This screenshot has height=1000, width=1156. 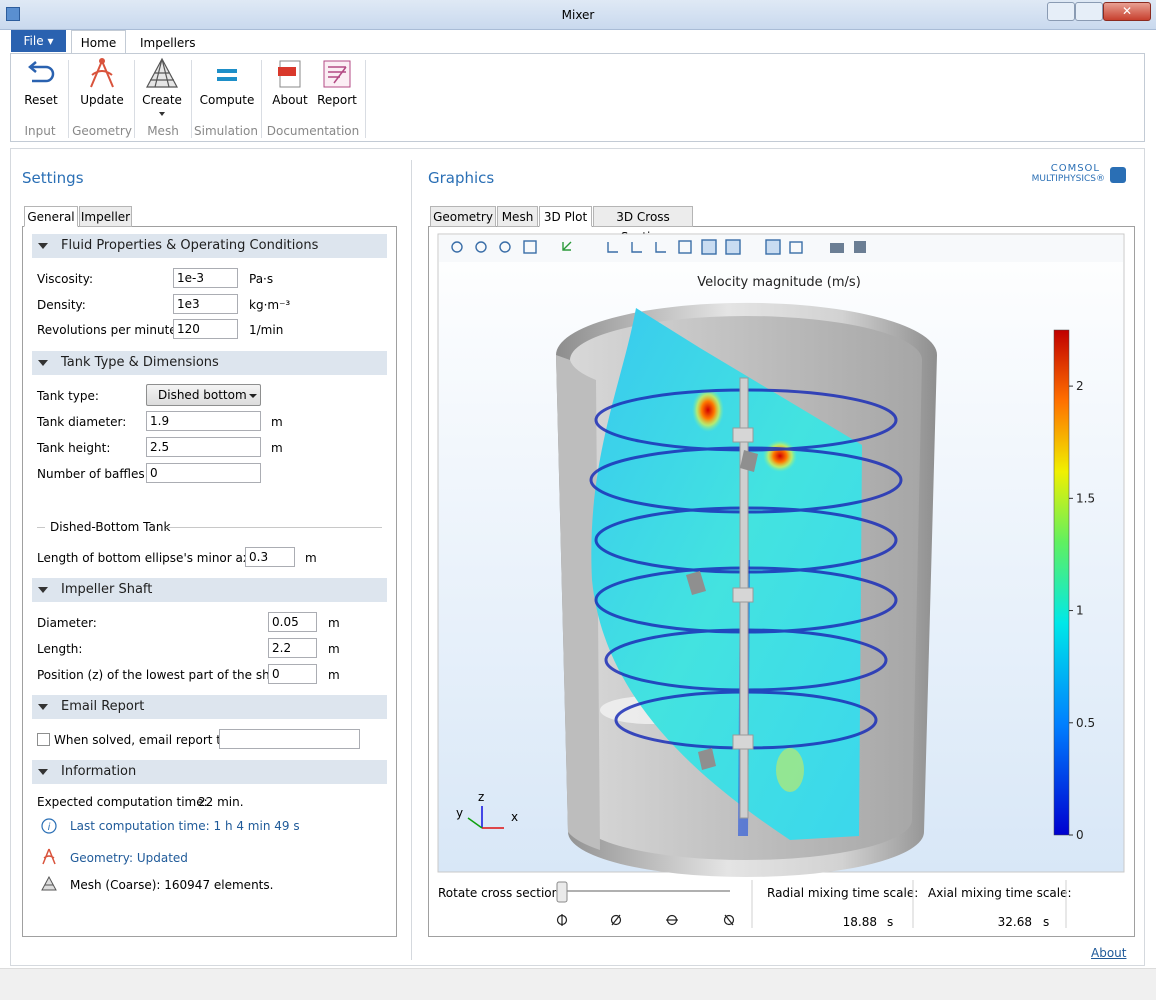 What do you see at coordinates (99, 771) in the screenshot?
I see `section-title: Information` at bounding box center [99, 771].